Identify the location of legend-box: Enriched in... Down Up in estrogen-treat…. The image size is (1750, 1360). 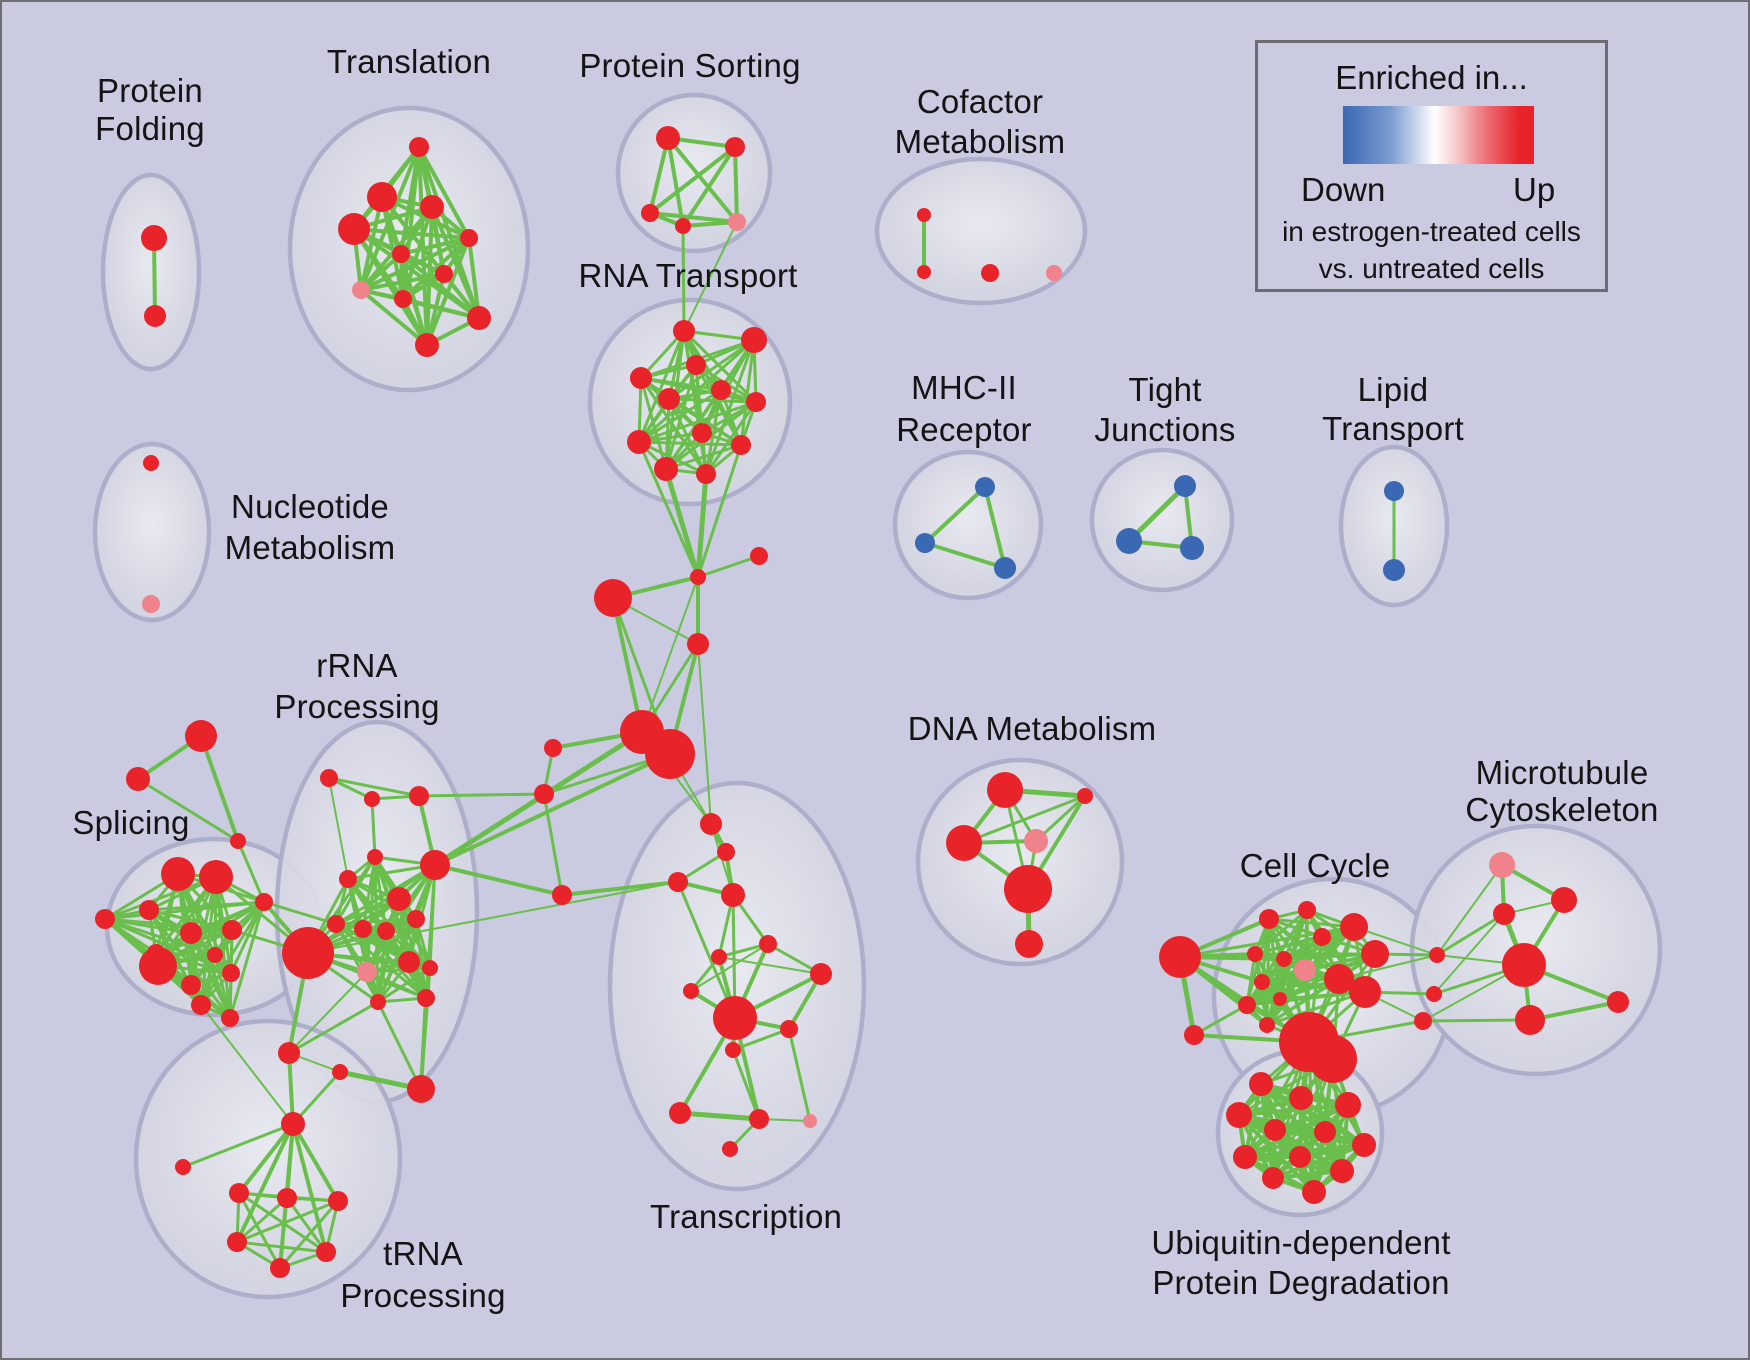
(1431, 166).